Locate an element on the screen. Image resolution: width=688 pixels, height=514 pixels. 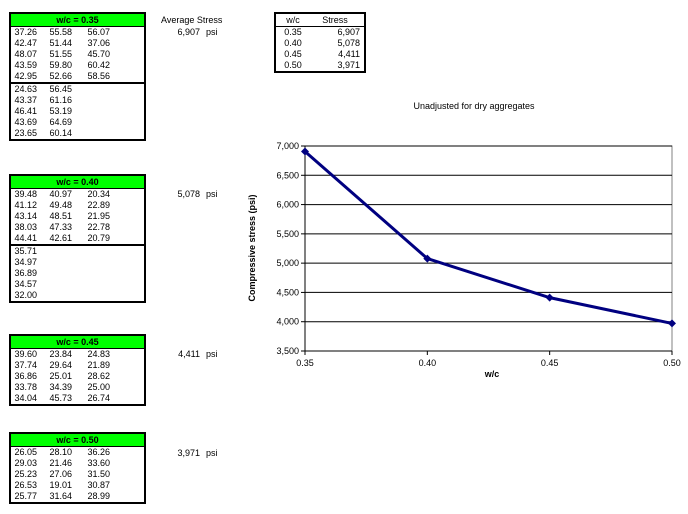
table-cell: 47.33 is located at coordinates (60, 227).